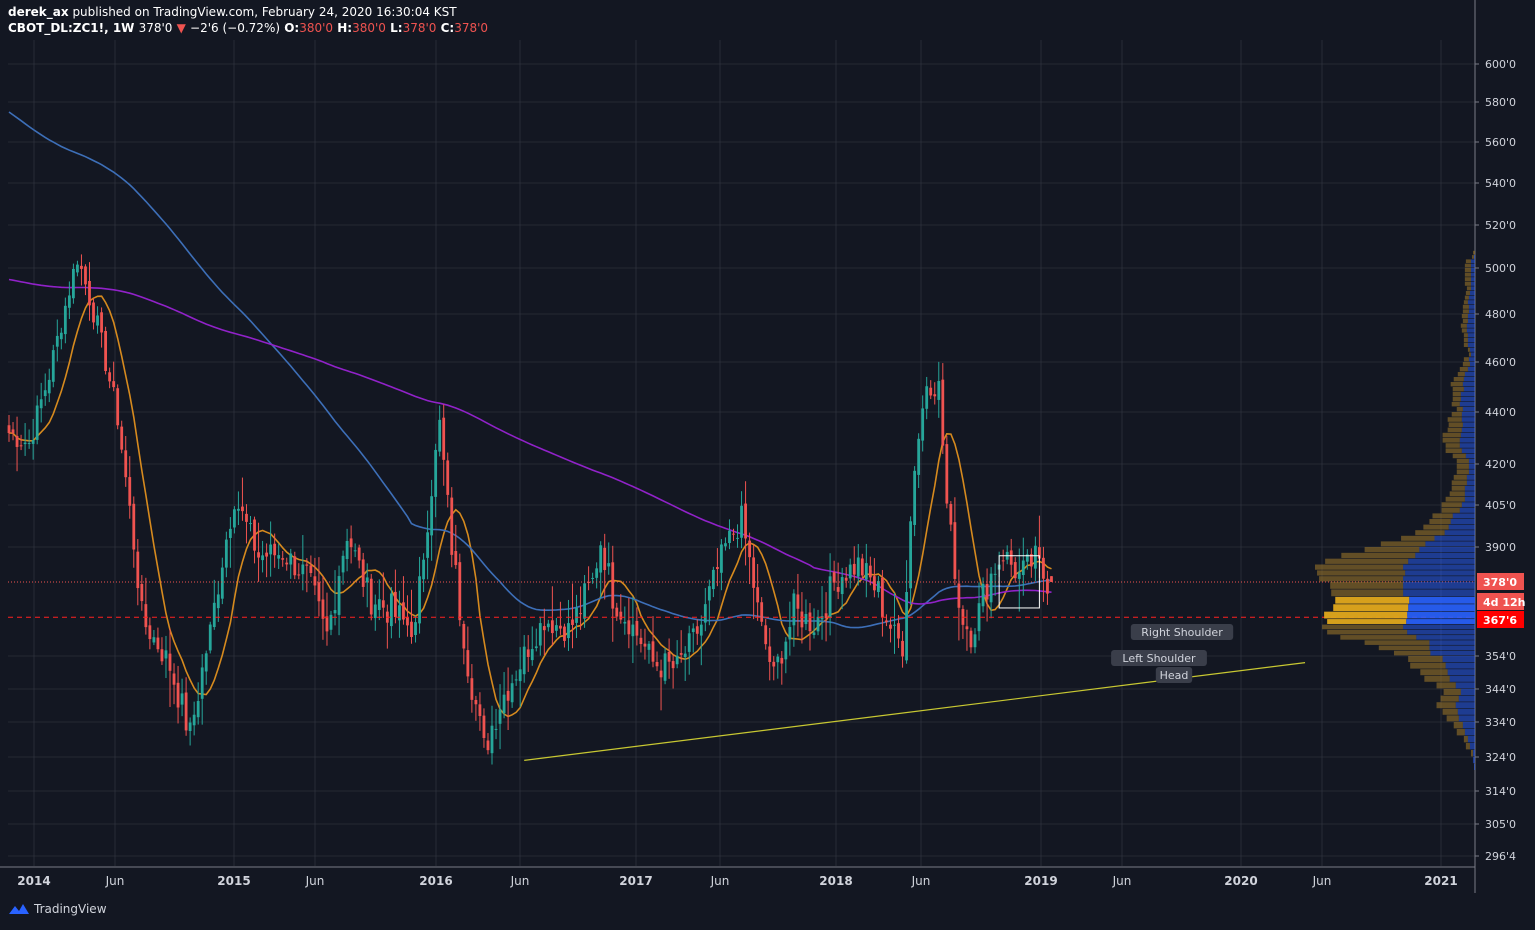  Describe the element at coordinates (1500, 581) in the screenshot. I see `price-label-bg` at that location.